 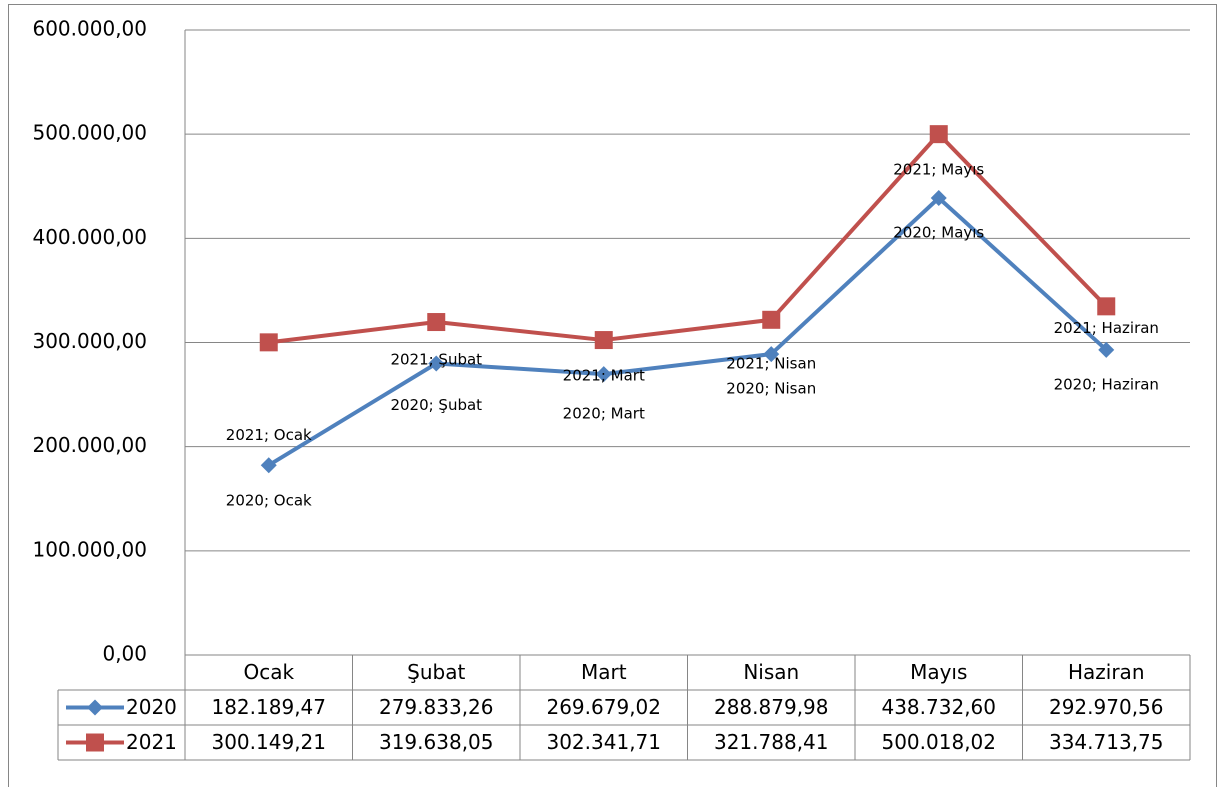 I want to click on x-tick-label: Şubat, so click(x=436, y=672).